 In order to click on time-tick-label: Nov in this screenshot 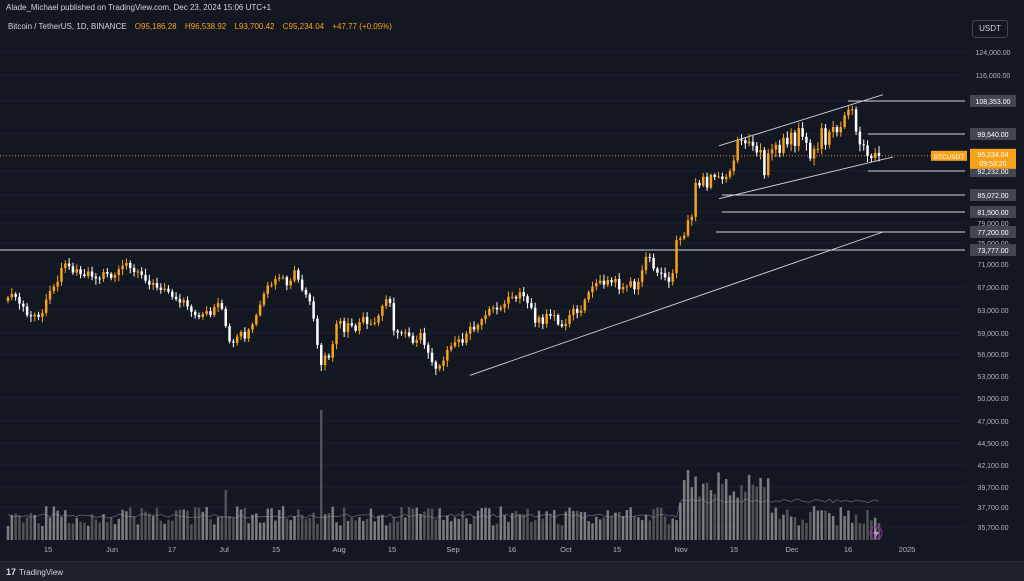, I will do `click(681, 549)`.